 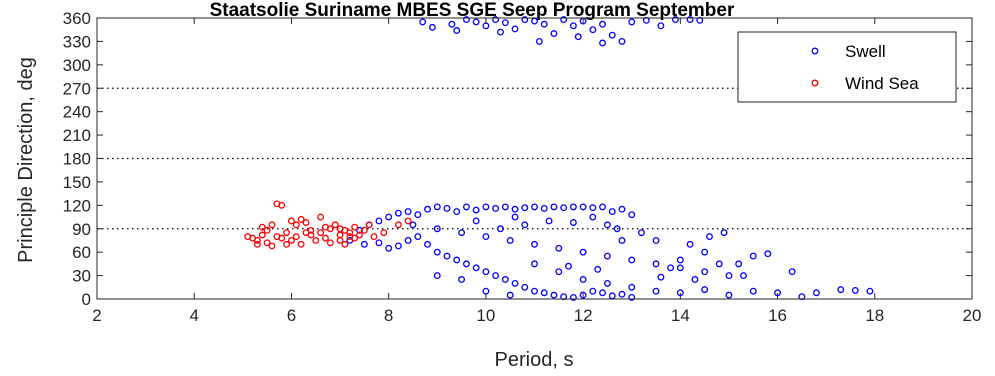 I want to click on y-tick-label: 120, so click(x=77, y=205).